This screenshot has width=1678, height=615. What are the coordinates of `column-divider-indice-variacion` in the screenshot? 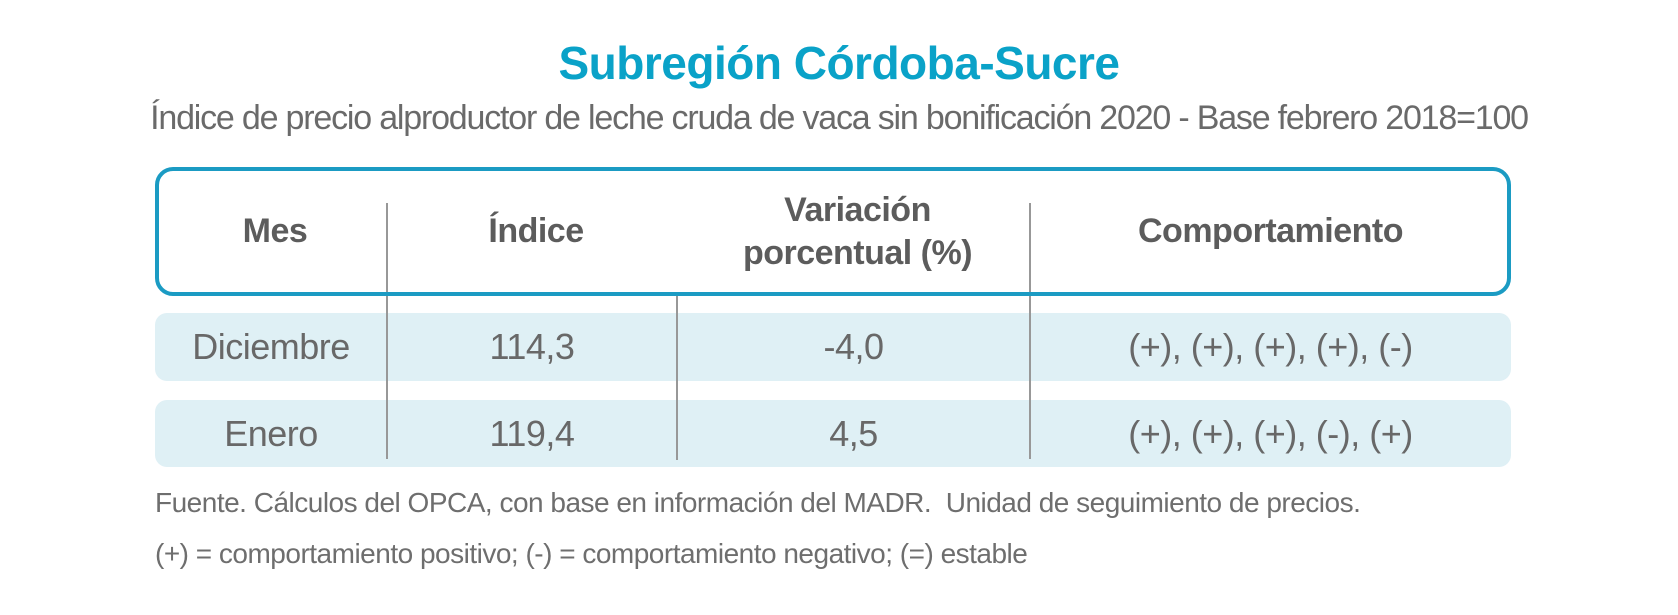 It's located at (677, 376).